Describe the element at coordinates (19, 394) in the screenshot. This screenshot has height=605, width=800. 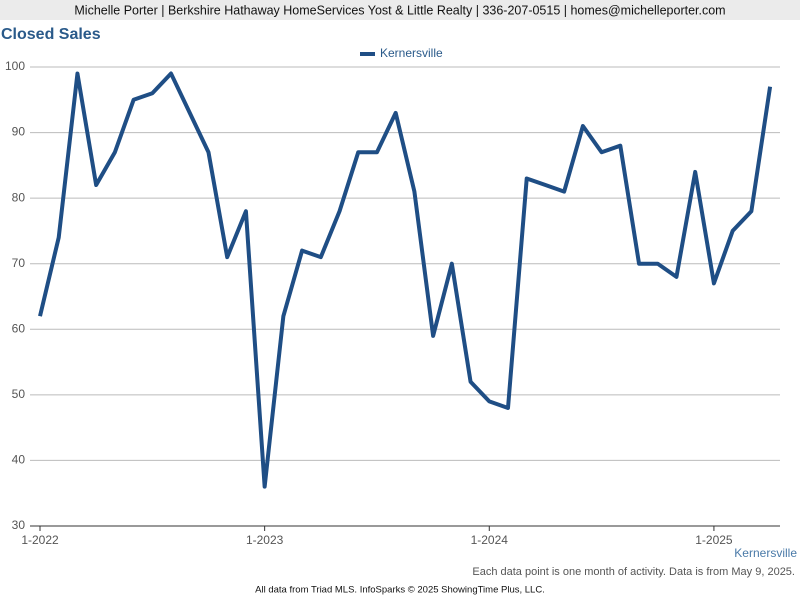
I see `y-tick-label: 50` at that location.